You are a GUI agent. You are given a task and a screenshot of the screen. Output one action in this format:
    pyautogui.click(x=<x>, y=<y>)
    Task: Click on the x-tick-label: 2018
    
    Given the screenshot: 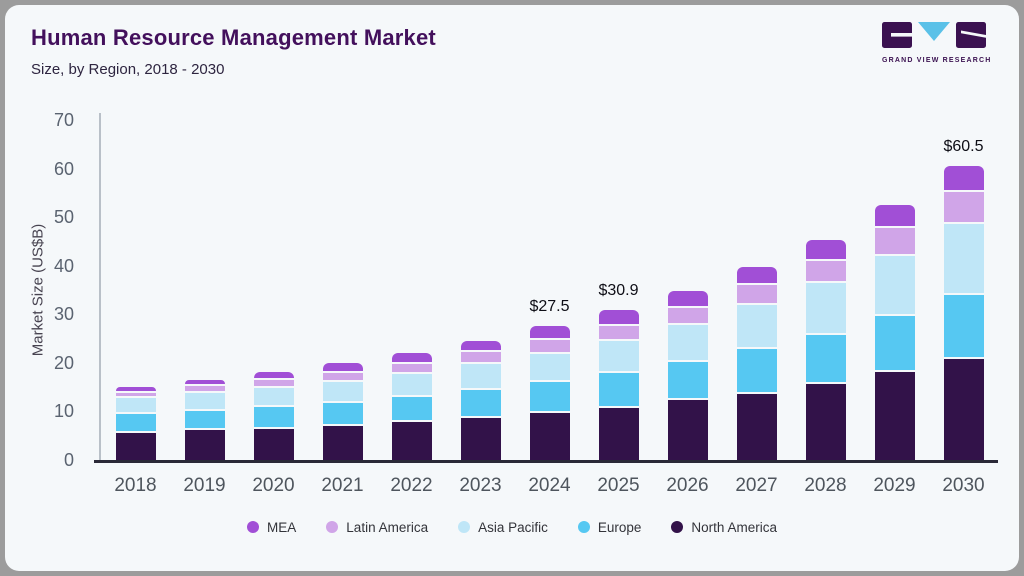 What is the action you would take?
    pyautogui.click(x=135, y=485)
    